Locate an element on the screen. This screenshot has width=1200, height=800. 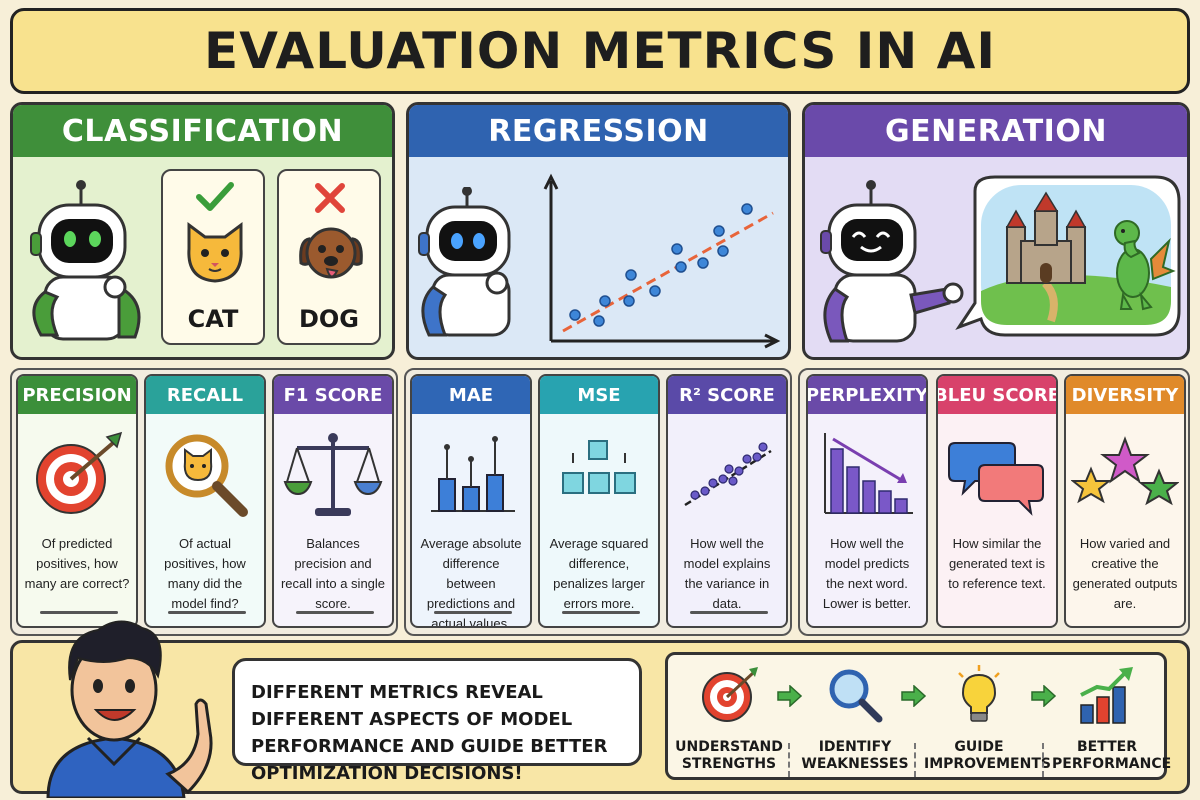
f1-score-header: F1 SCORE is located at coordinates (333, 395).